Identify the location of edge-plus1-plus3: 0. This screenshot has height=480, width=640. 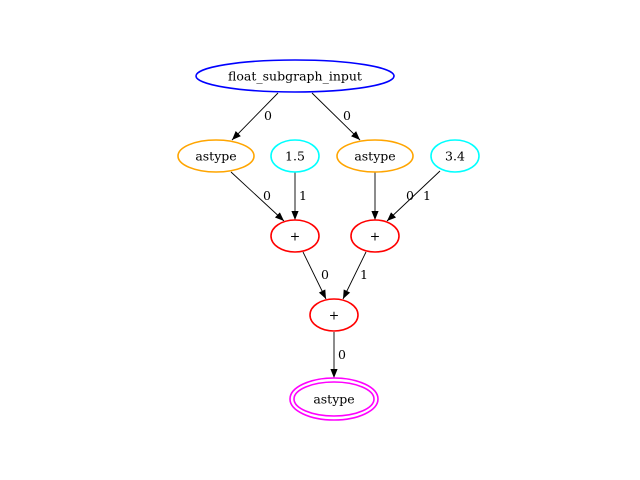
(315, 275).